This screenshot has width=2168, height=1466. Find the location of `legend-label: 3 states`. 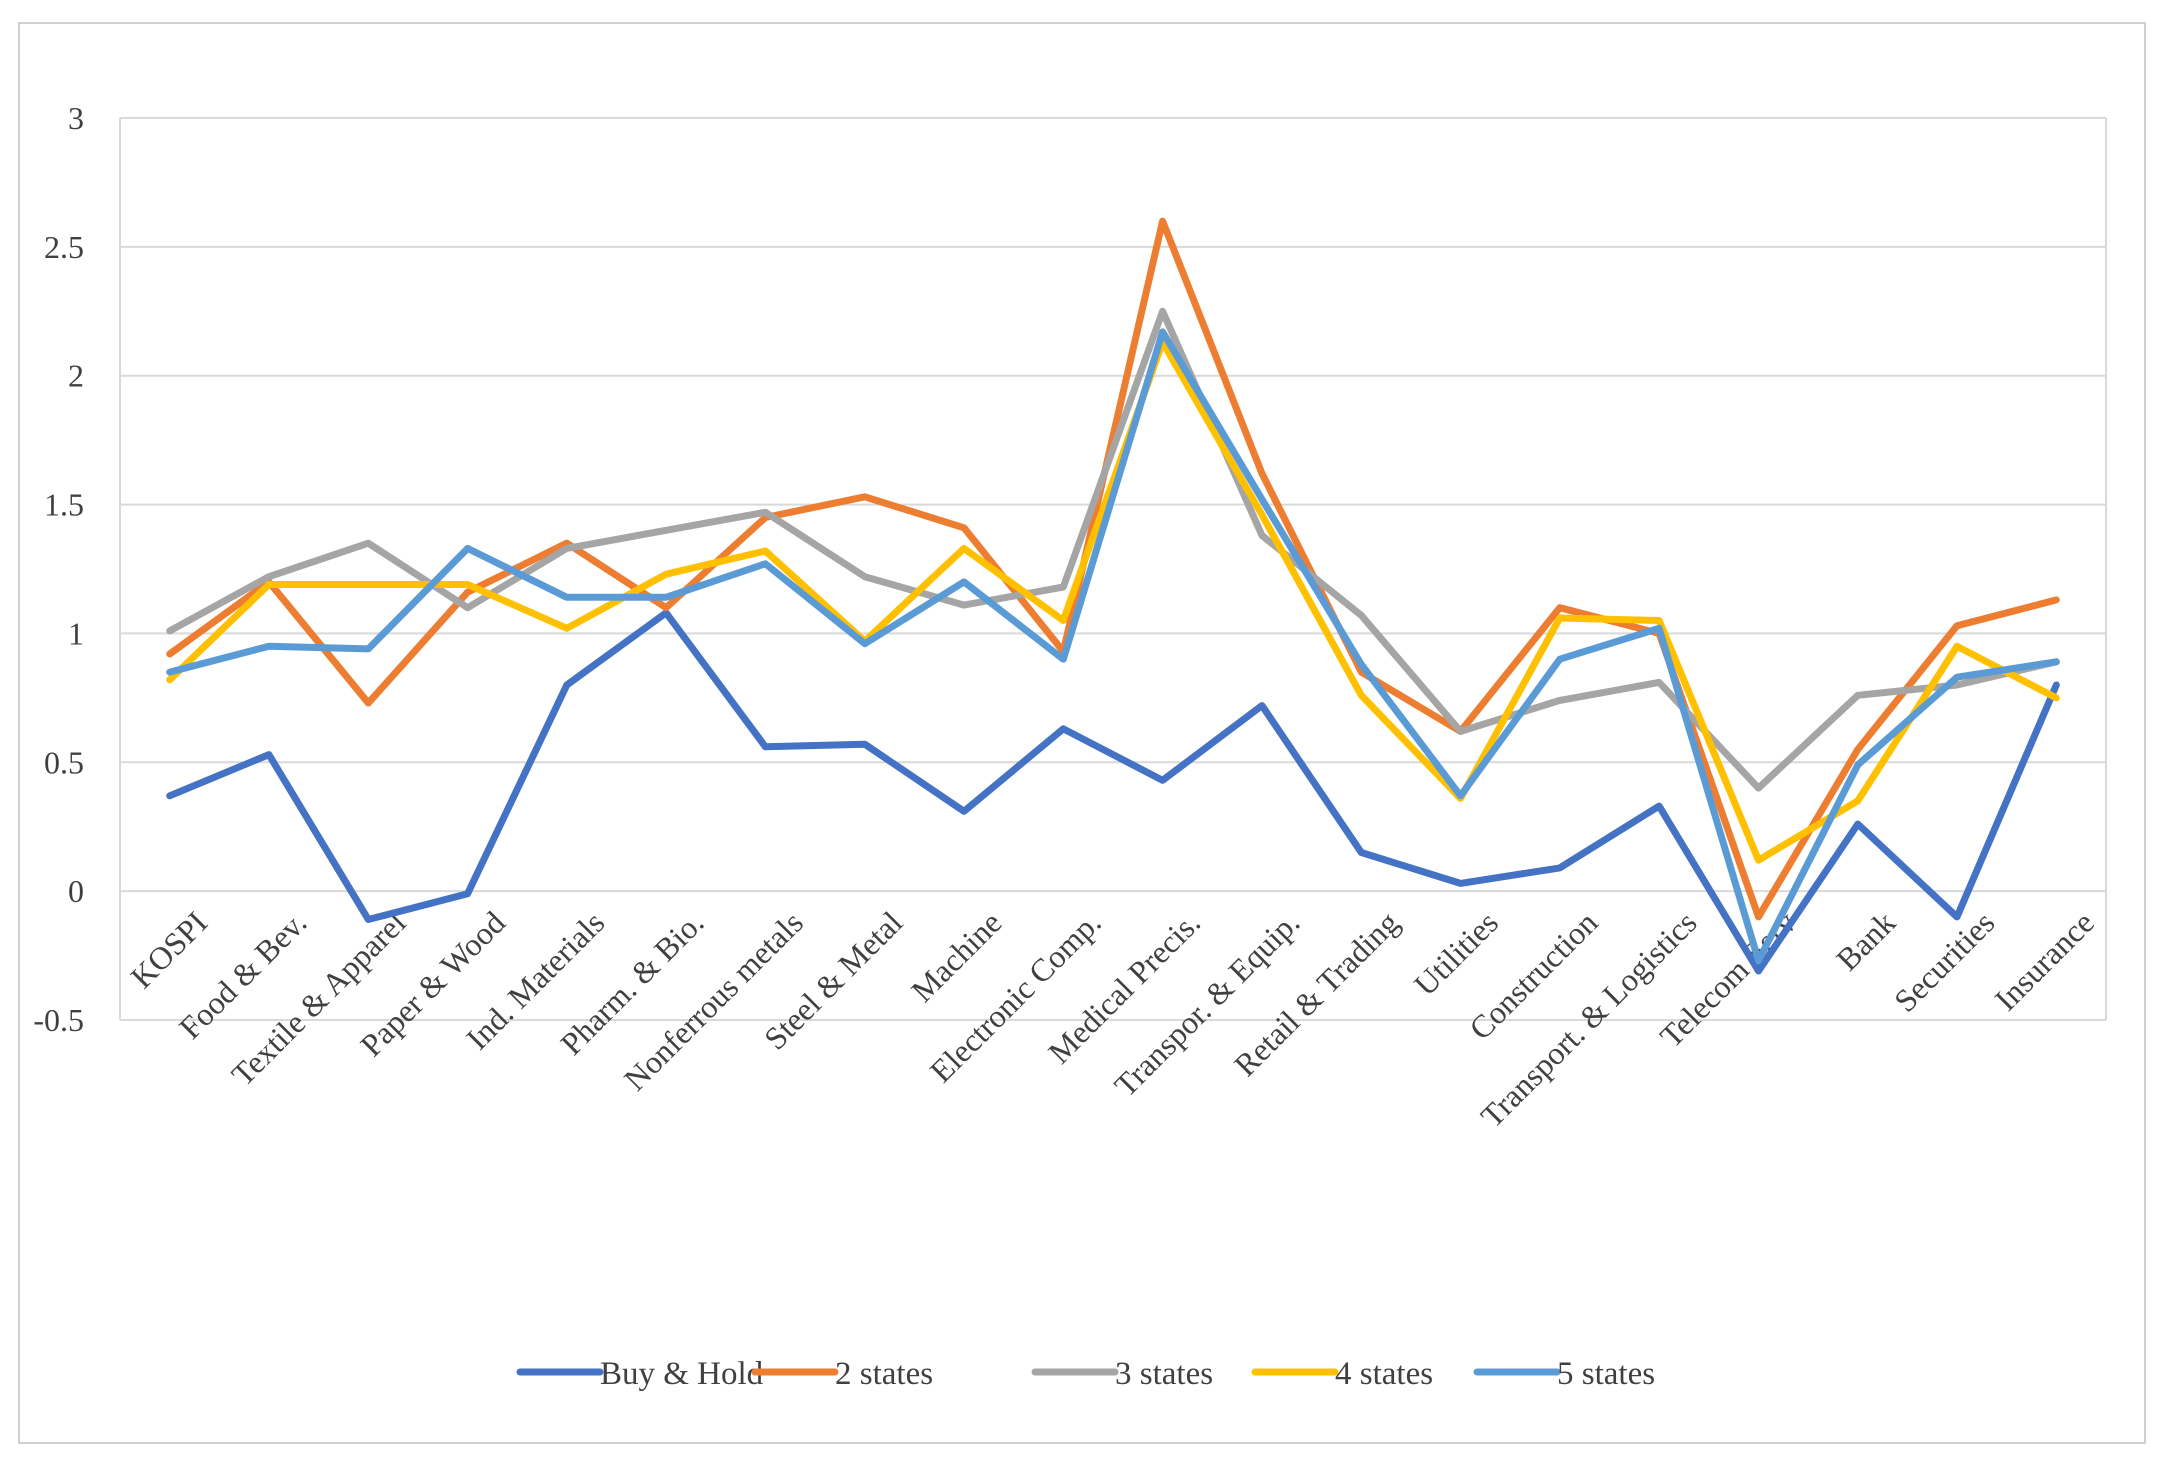

legend-label: 3 states is located at coordinates (1164, 1374).